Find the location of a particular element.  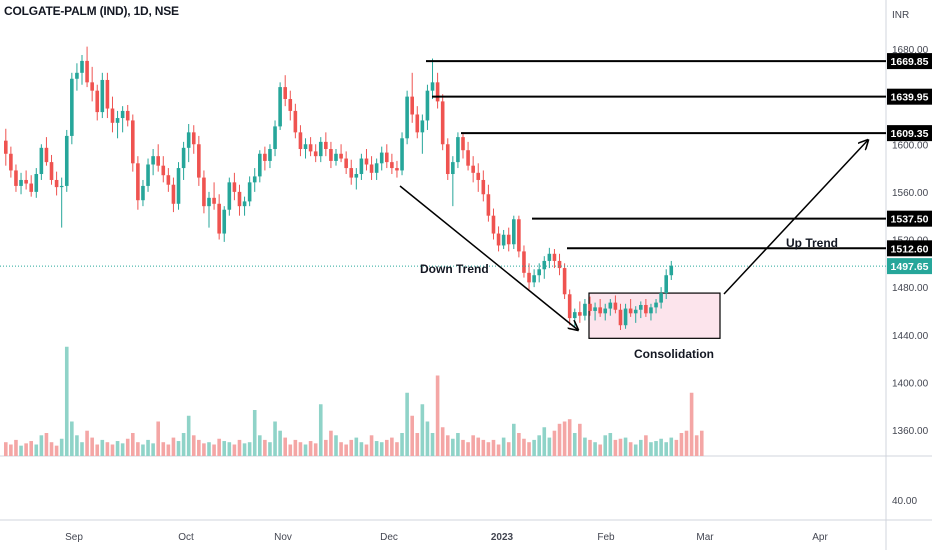

price-marker-label: 1609.35 is located at coordinates (910, 134).